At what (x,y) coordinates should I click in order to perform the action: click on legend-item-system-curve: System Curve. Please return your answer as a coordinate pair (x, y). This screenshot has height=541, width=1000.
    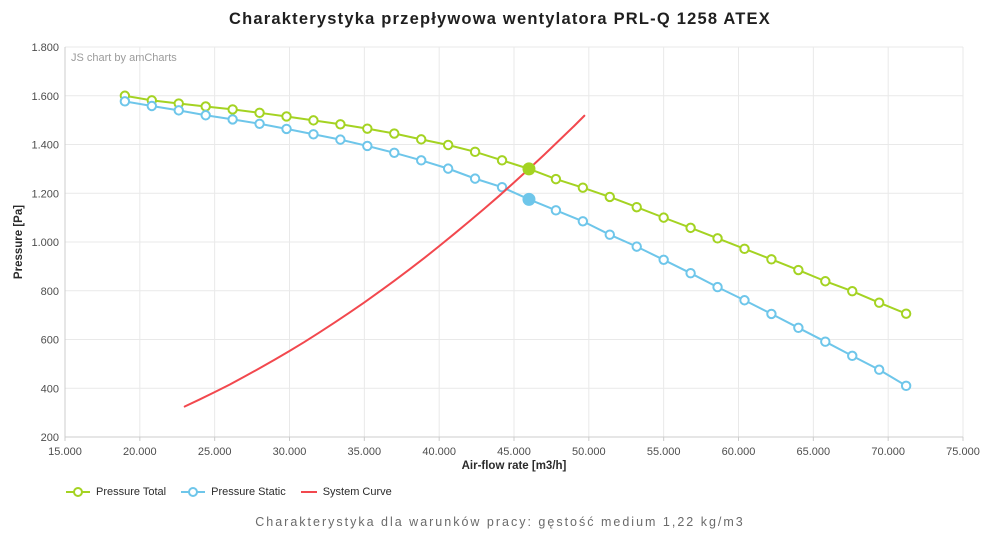
    Looking at the image, I should click on (346, 492).